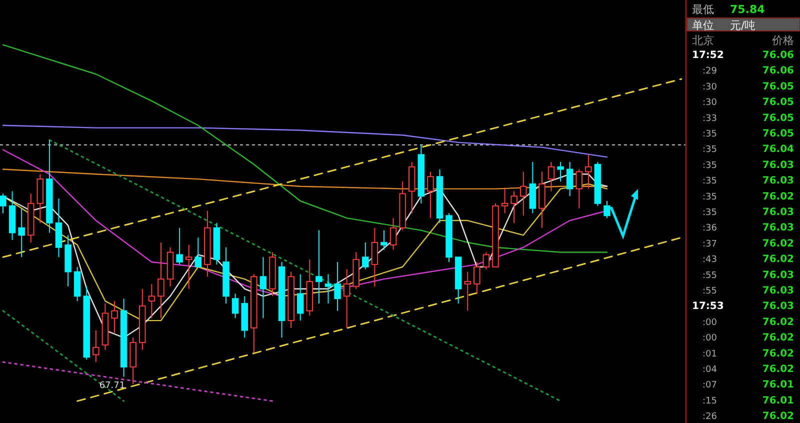 The image size is (800, 423). I want to click on category-label: :29, so click(710, 71).